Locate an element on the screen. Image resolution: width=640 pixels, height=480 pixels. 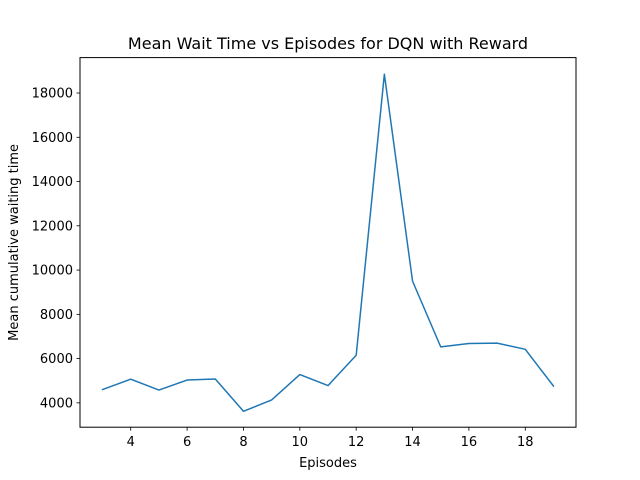
y-tick-label: 16000 is located at coordinates (52, 138).